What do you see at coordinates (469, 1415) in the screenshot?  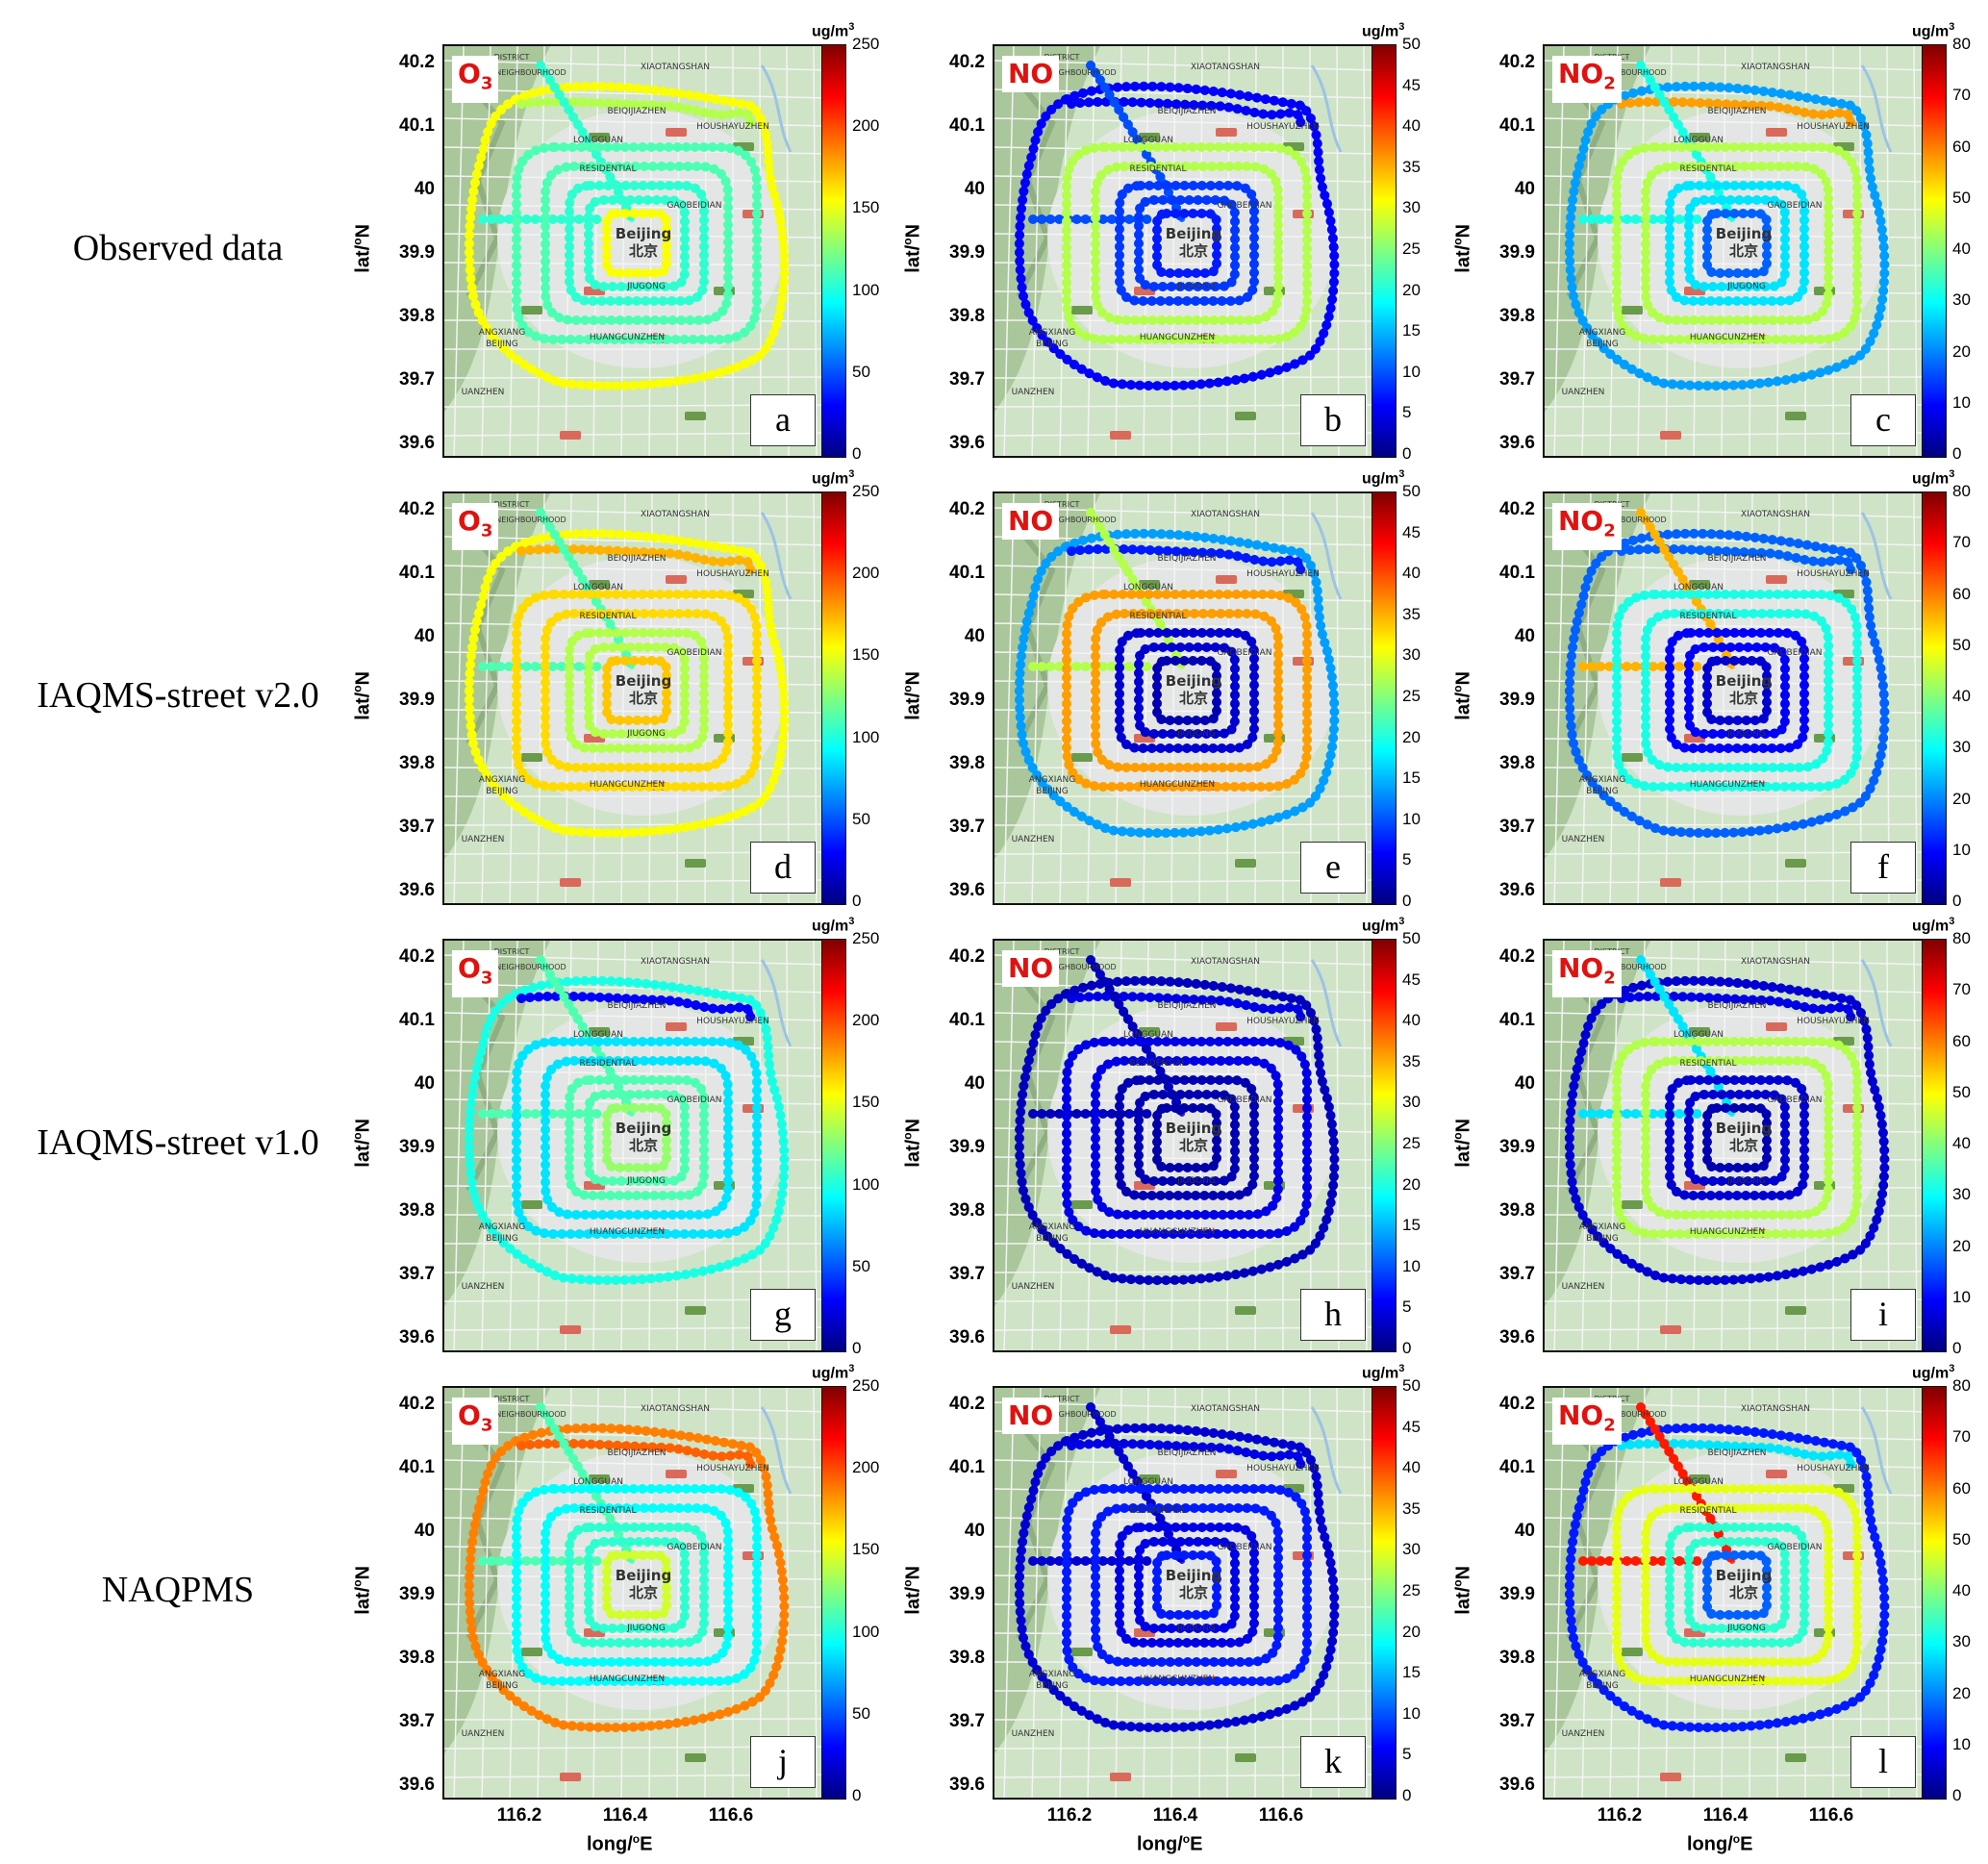 I see `pollutant-name: O` at bounding box center [469, 1415].